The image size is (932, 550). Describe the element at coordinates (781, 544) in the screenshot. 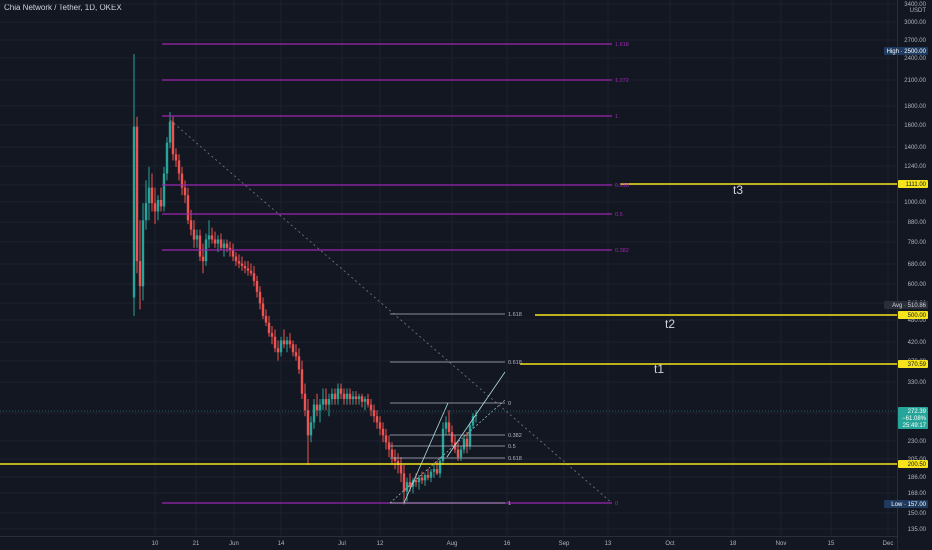

I see `time-tick-label: Nov` at that location.